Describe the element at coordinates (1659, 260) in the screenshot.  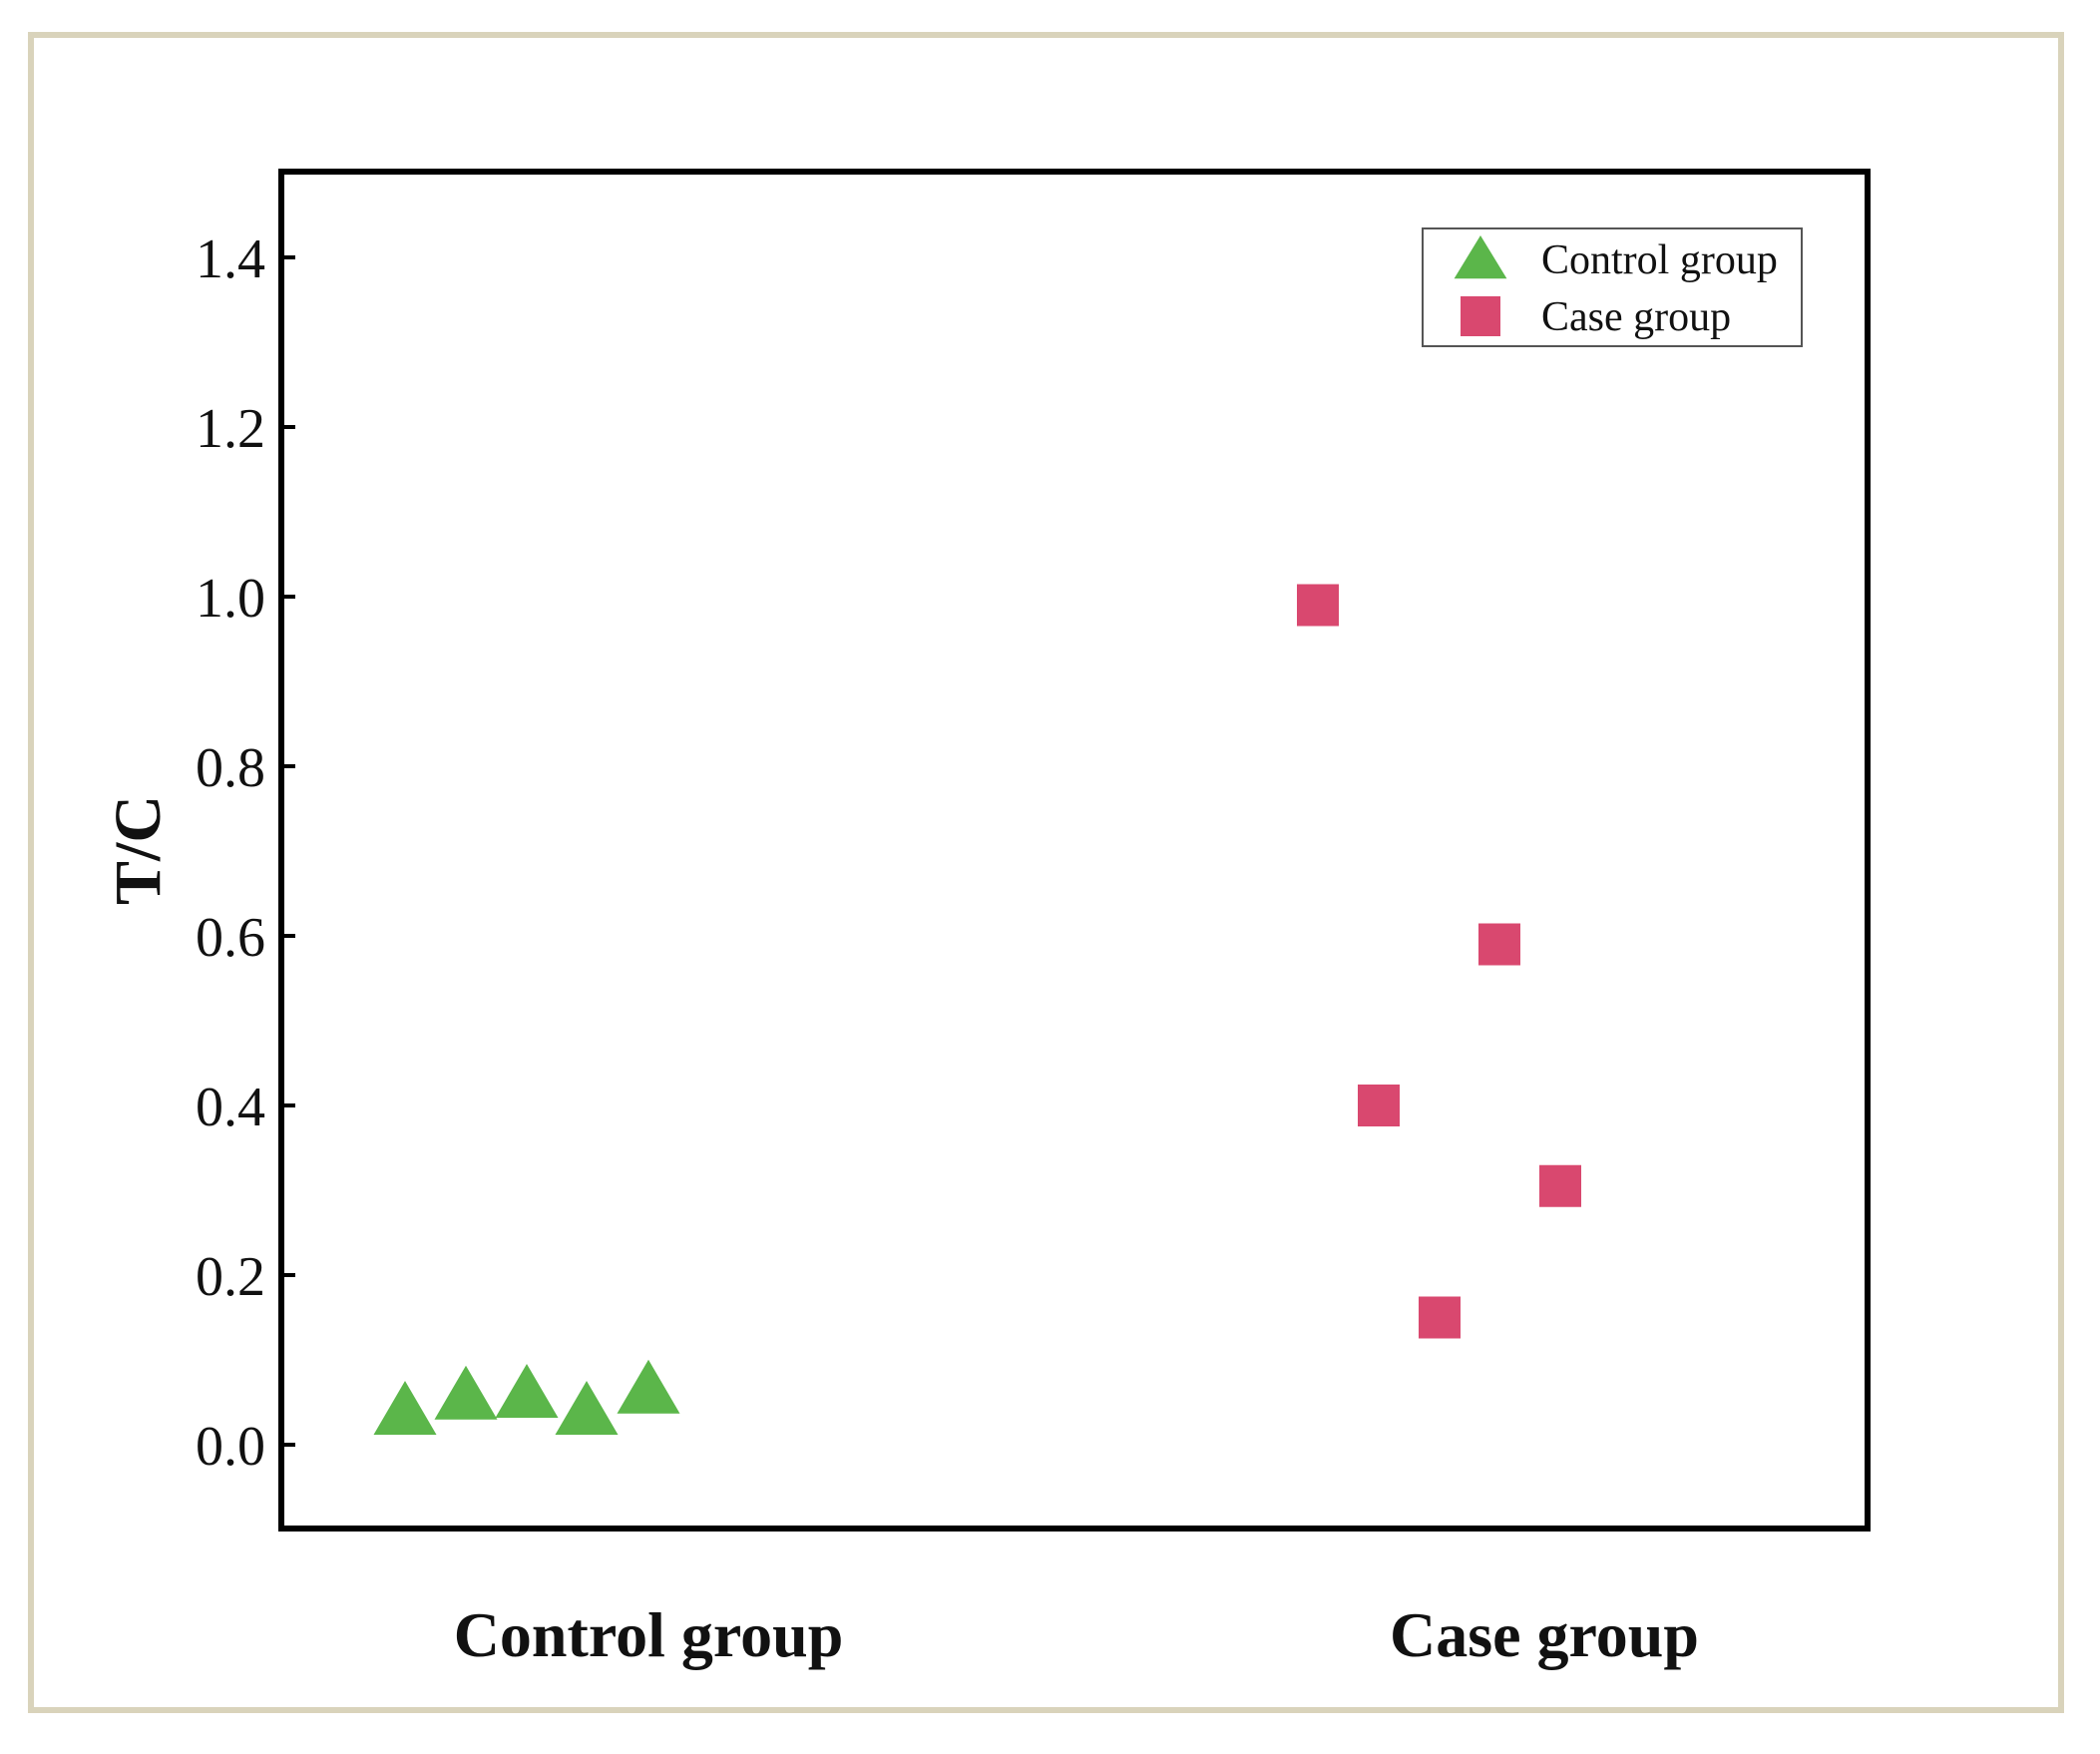
I see `legend-control-label: Control group` at that location.